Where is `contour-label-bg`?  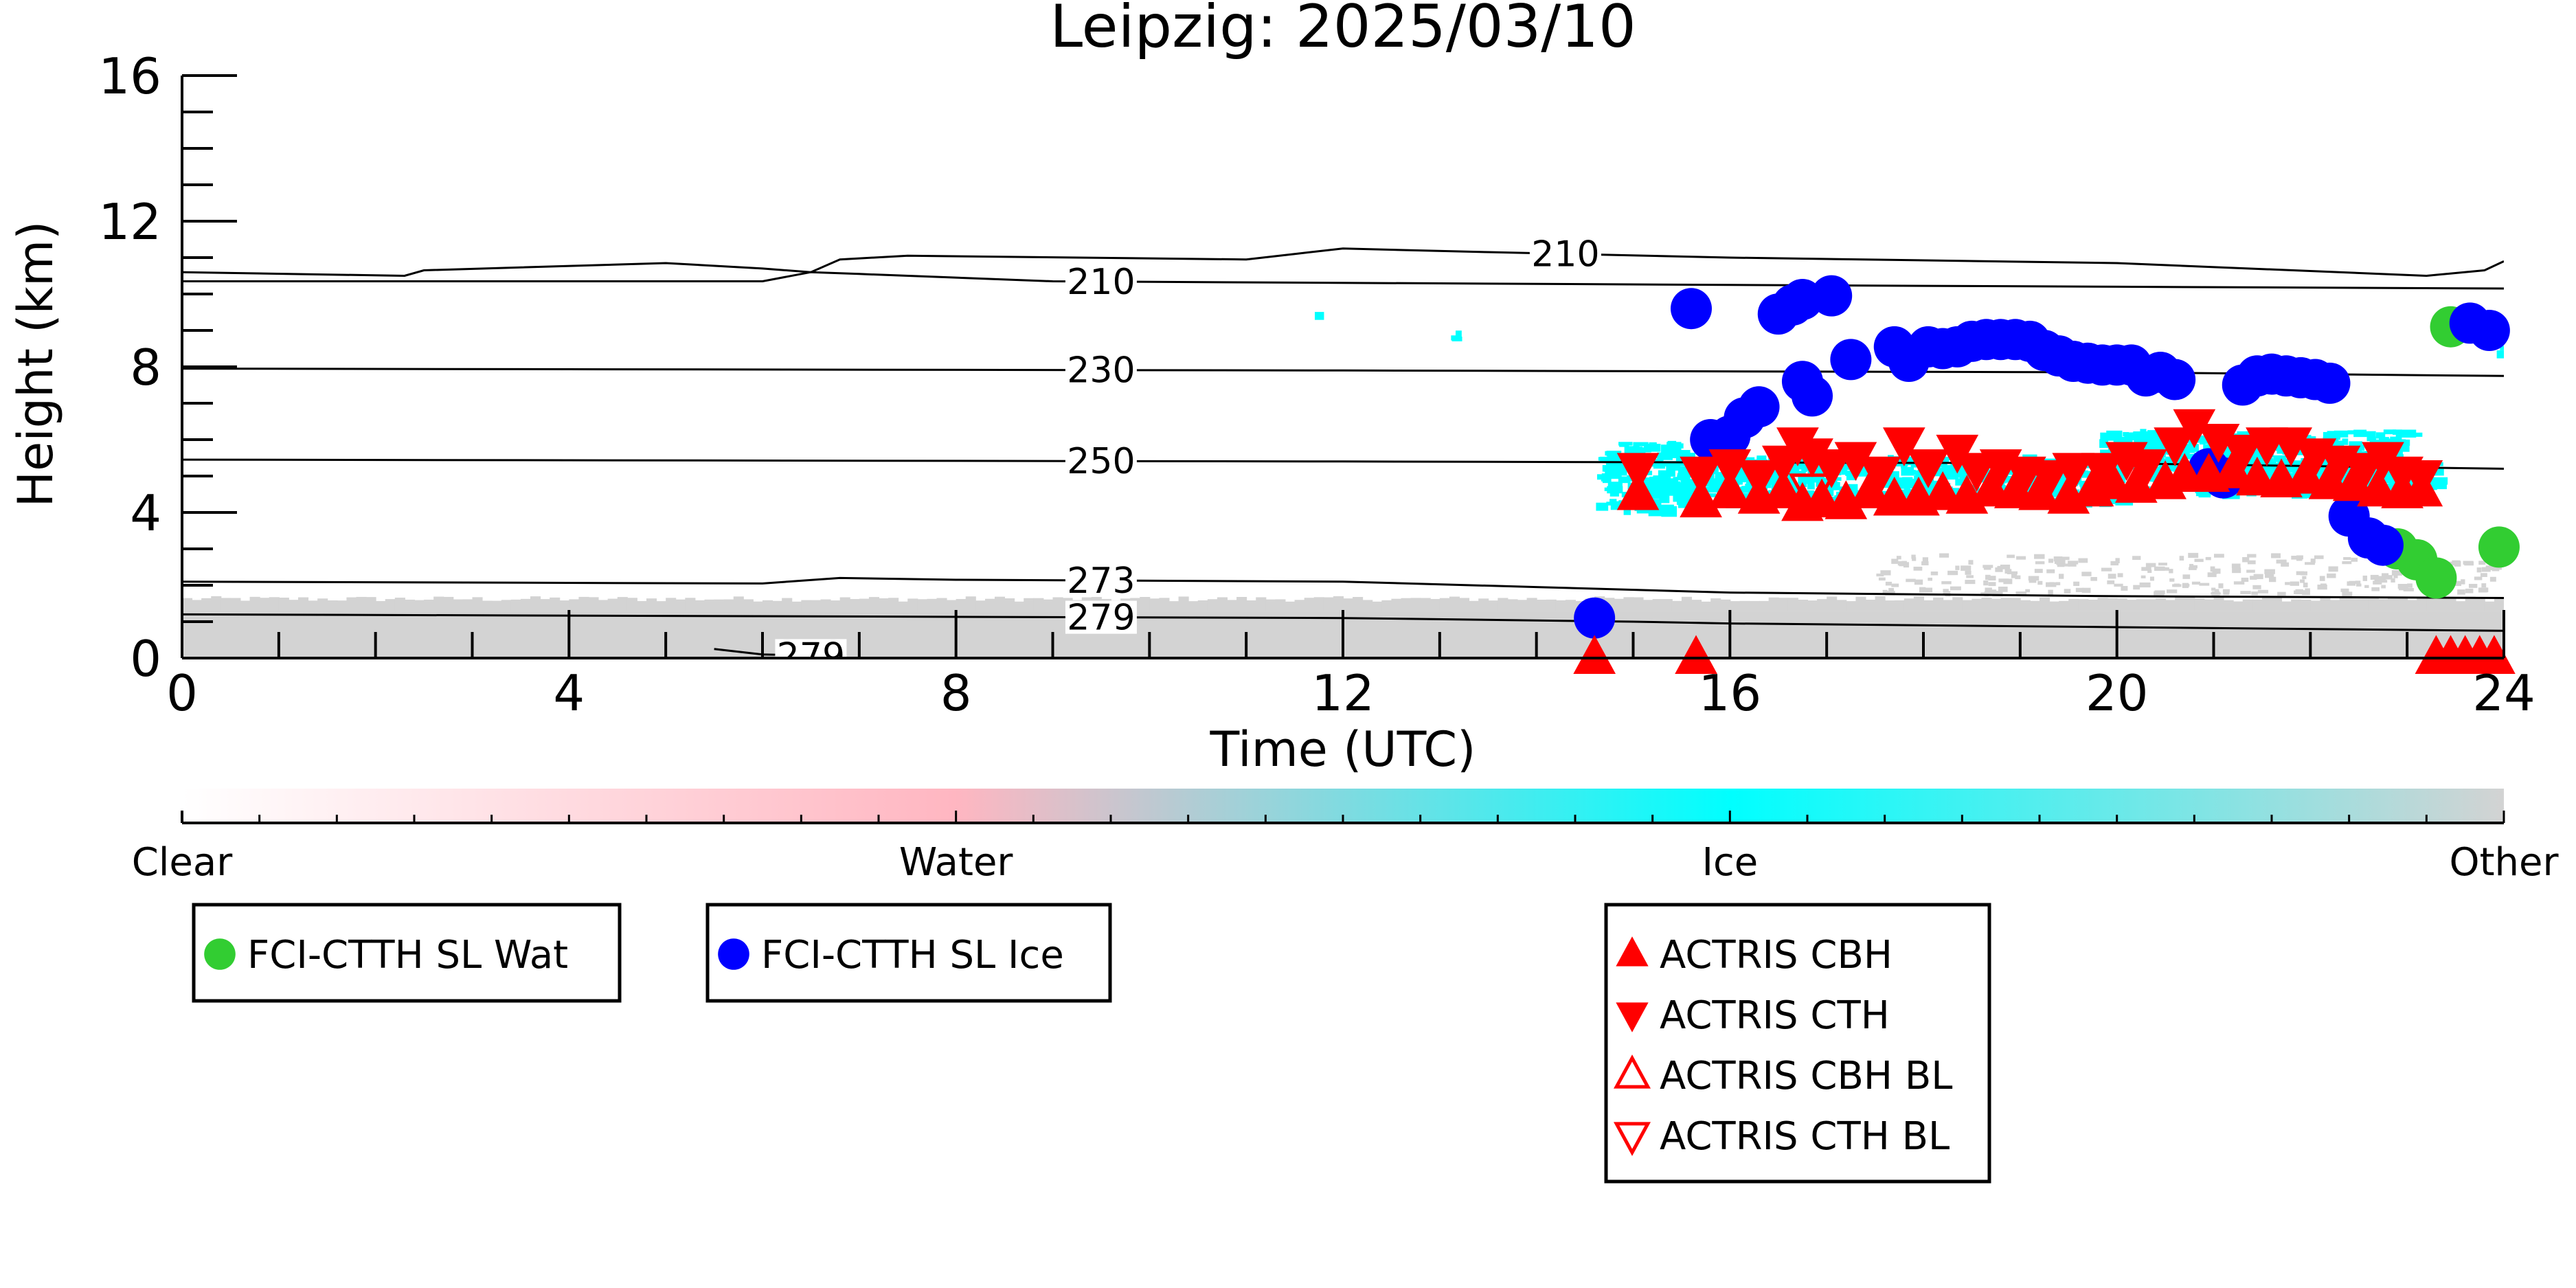 contour-label-bg is located at coordinates (1101, 617).